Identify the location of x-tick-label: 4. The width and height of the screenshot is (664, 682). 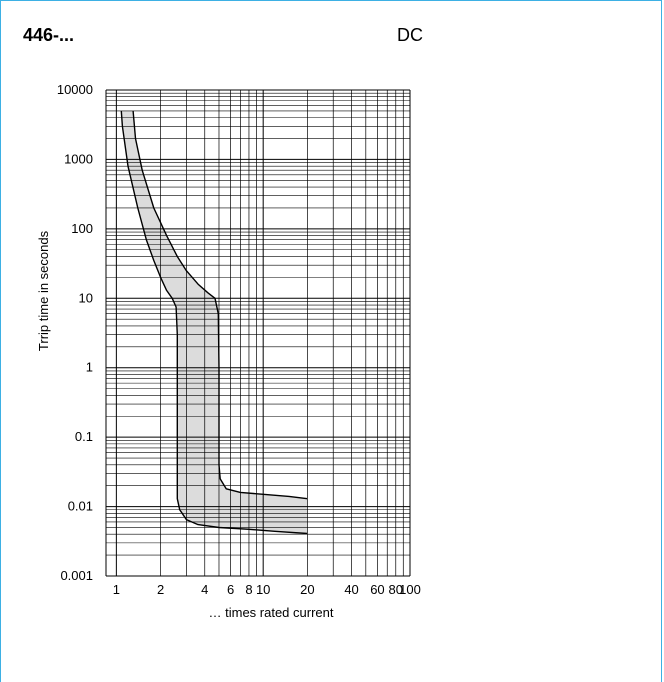
(204, 589).